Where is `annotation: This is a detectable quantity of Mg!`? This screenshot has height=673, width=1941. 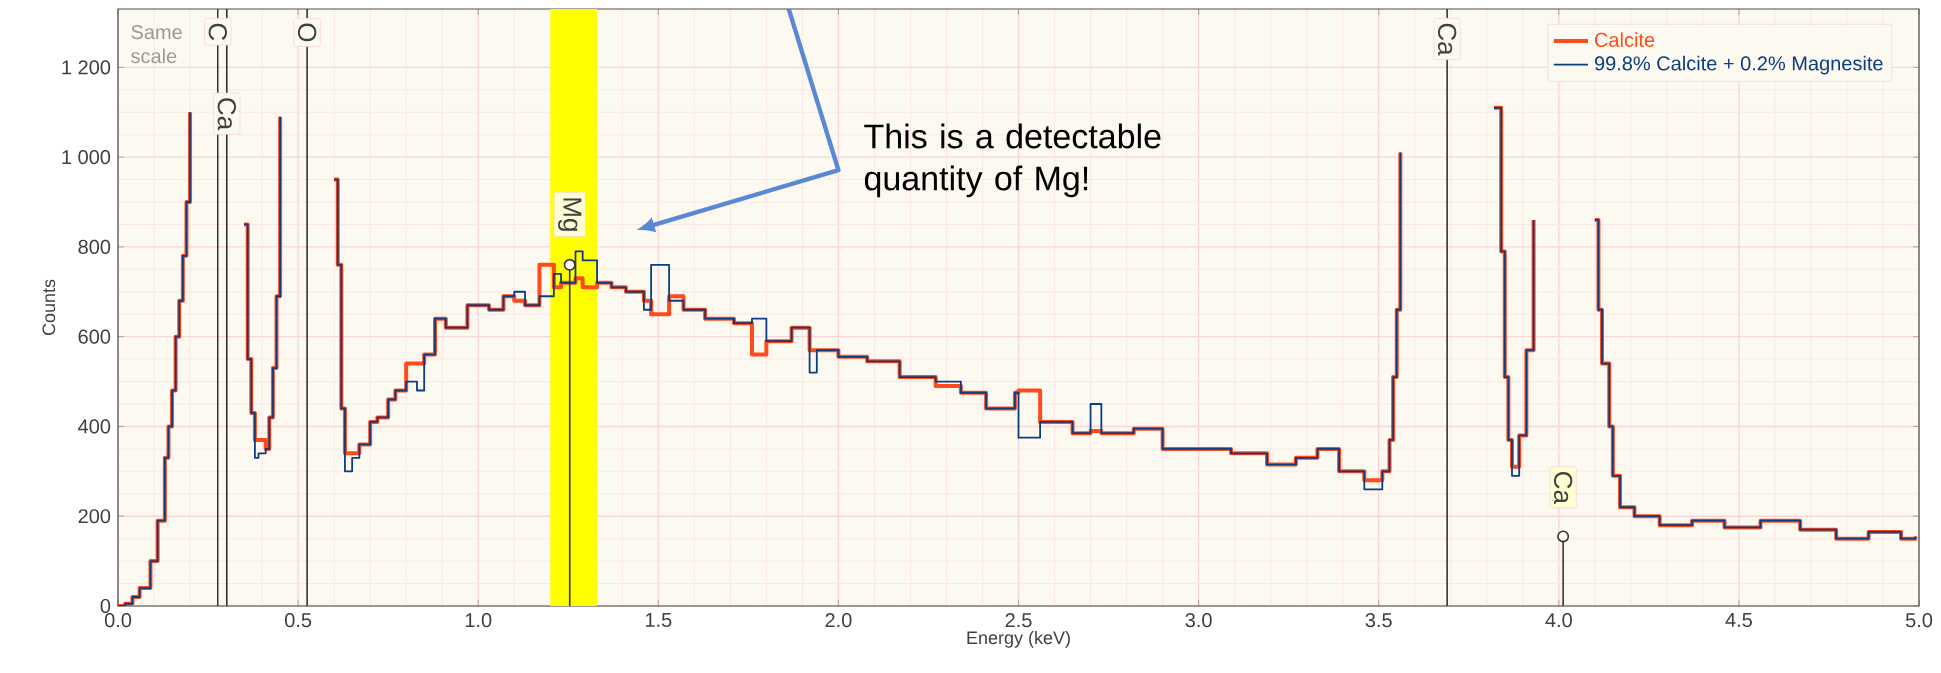
annotation: This is a detectable quantity of Mg! is located at coordinates (1012, 160).